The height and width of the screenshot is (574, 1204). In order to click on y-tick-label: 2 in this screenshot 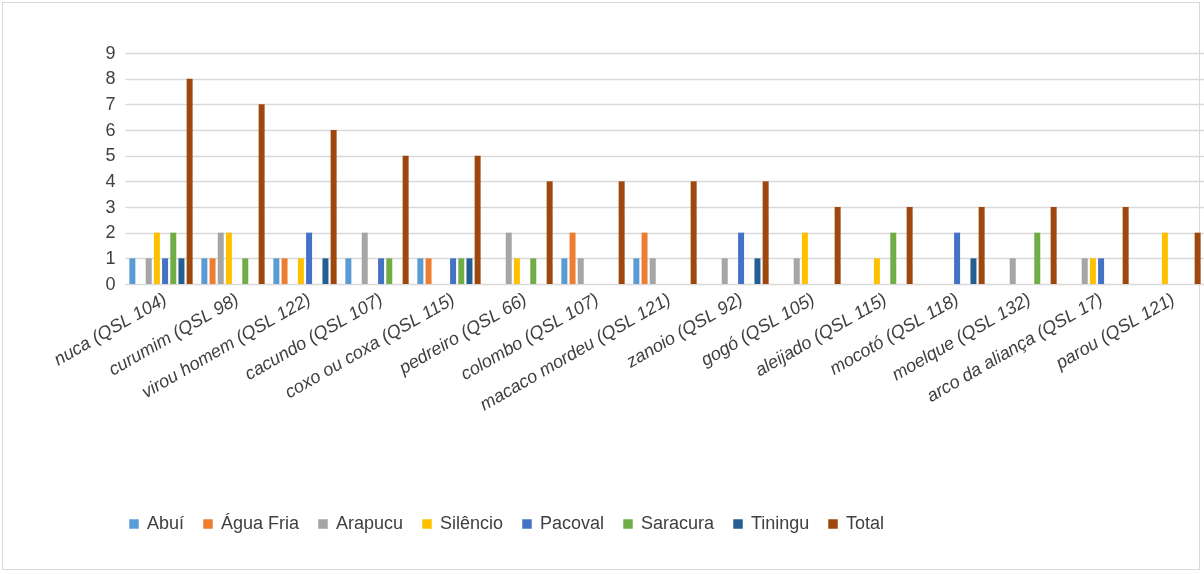, I will do `click(110, 232)`.